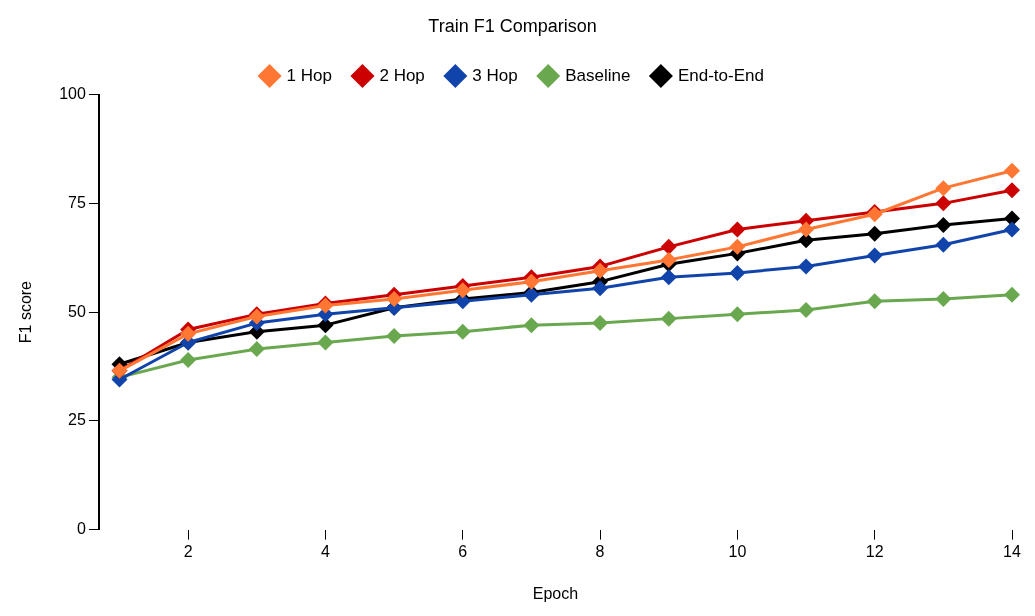 The image size is (1035, 616). Describe the element at coordinates (512, 25) in the screenshot. I see `chart-title: Train F1 Comparison` at that location.